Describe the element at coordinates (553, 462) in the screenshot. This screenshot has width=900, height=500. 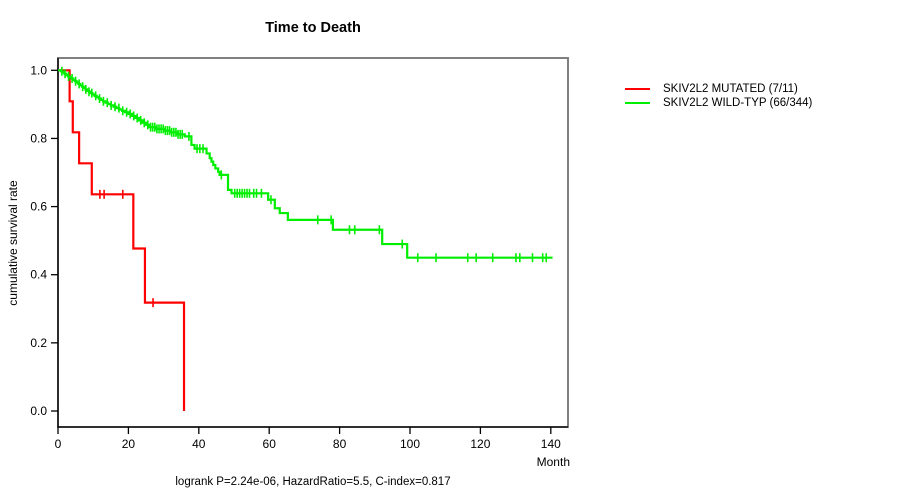
I see `x-axis-label: Month` at that location.